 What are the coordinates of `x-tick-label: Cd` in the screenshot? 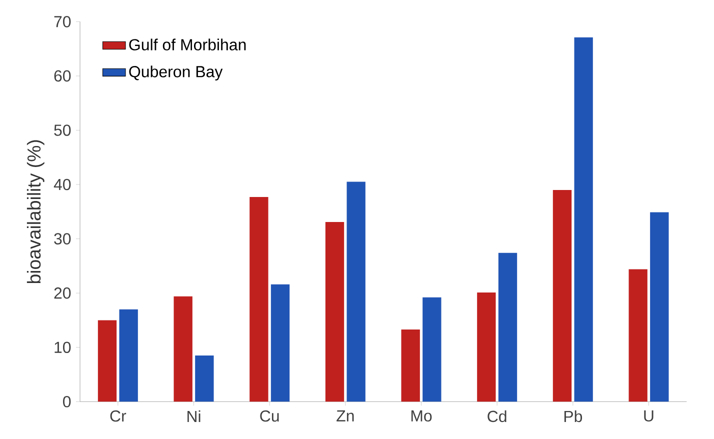 It's located at (497, 416).